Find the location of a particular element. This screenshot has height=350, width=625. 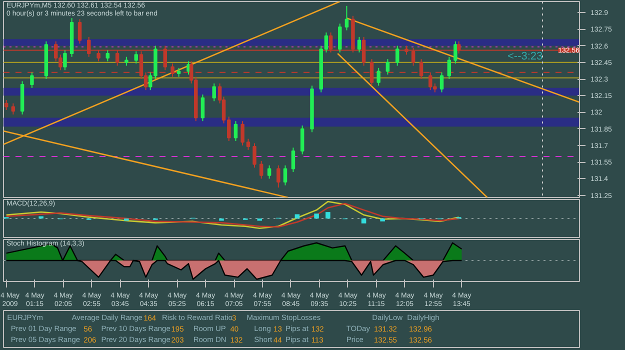

annotation: <--3:23 is located at coordinates (525, 56).